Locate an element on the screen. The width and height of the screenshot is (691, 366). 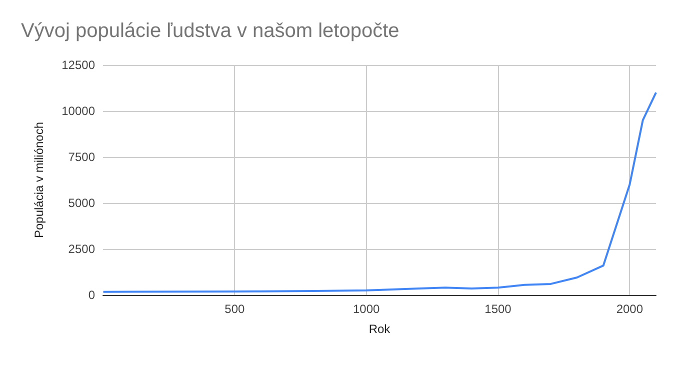
y-tick-label: 7500 is located at coordinates (82, 157).